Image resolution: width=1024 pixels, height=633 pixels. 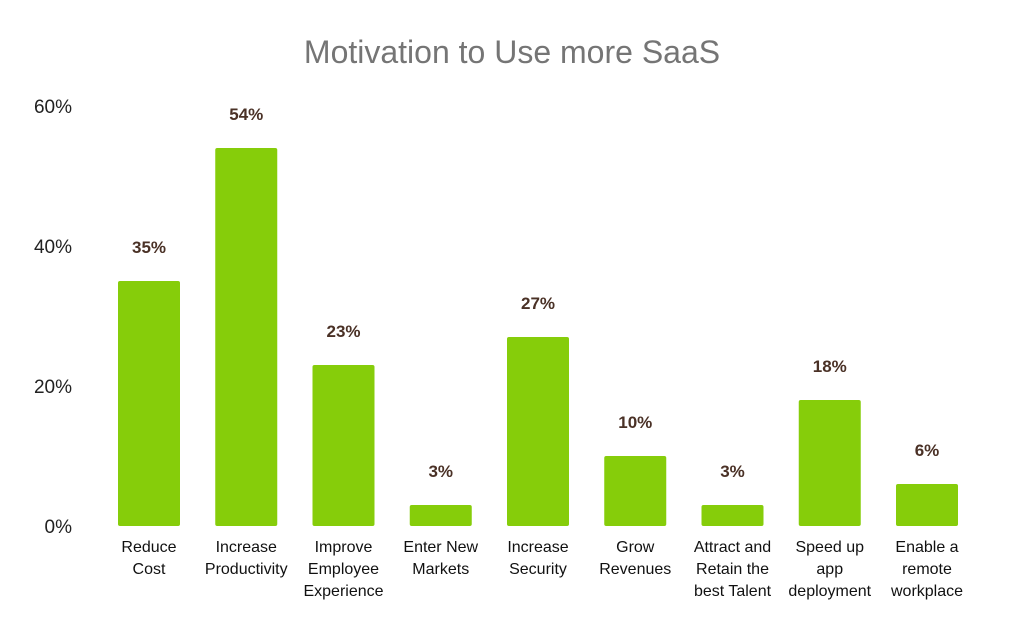 What do you see at coordinates (927, 450) in the screenshot?
I see `data-label: 6%` at bounding box center [927, 450].